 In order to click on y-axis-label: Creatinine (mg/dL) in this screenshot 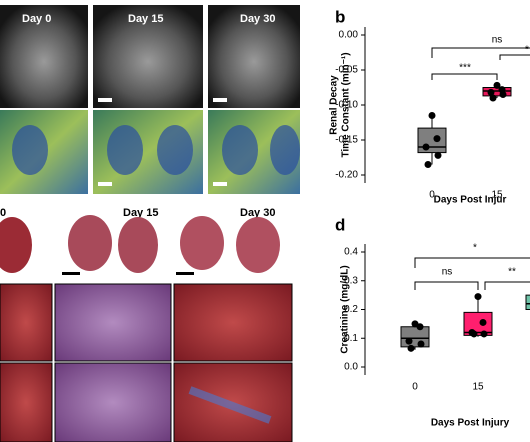, I will do `click(345, 309)`.